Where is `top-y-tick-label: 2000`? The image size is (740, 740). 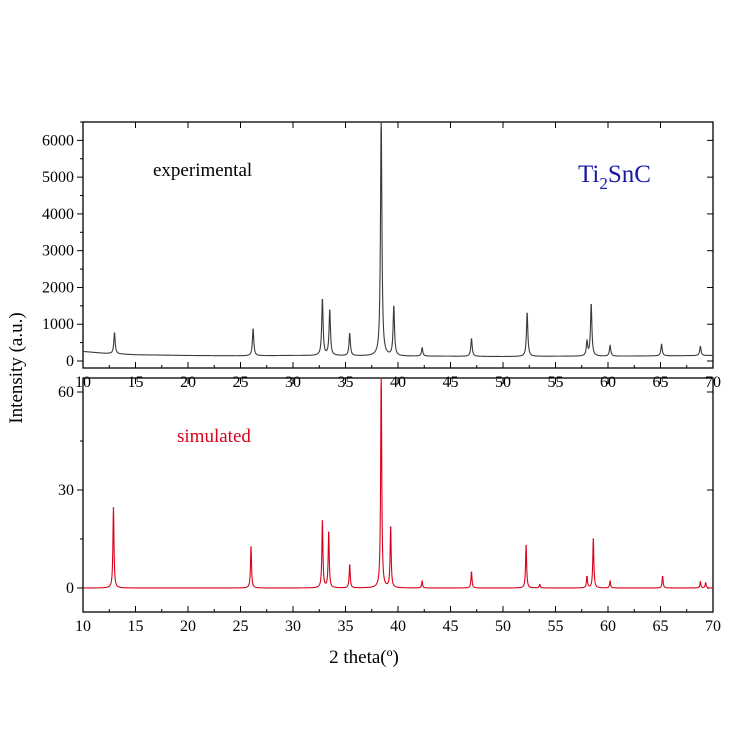 top-y-tick-label: 2000 is located at coordinates (58, 287).